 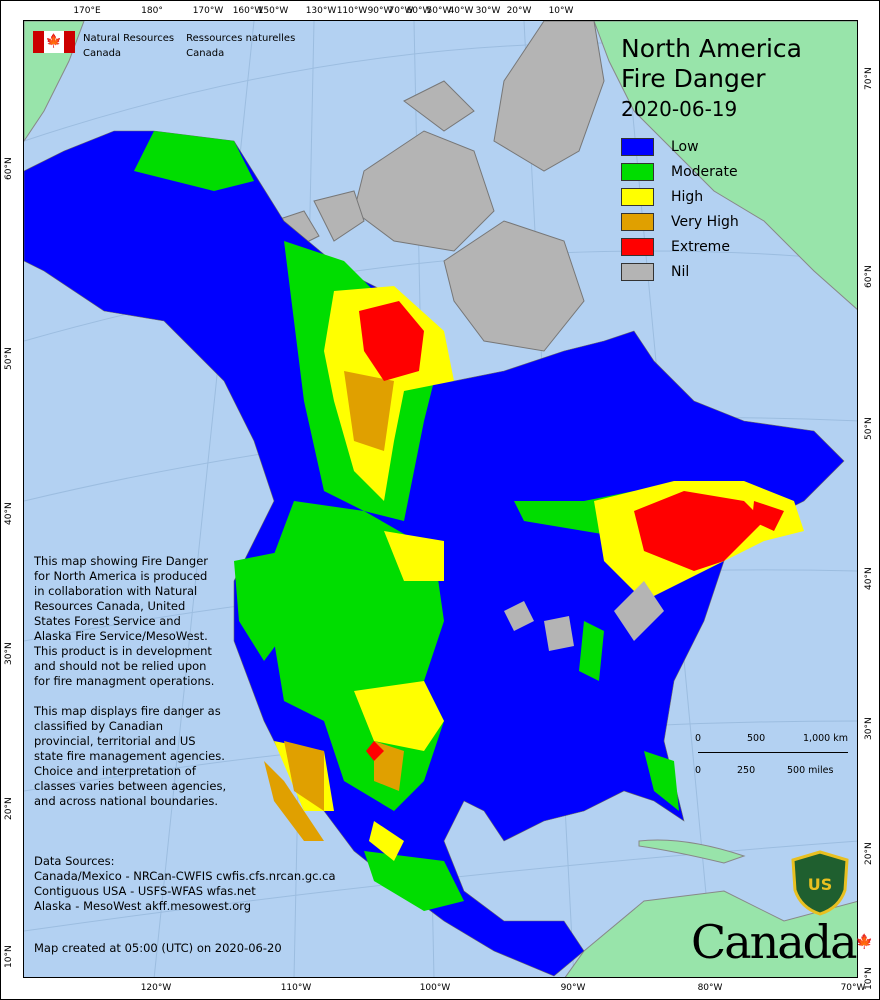 What do you see at coordinates (853, 988) in the screenshot?
I see `axis-label-bottom: 70°W` at bounding box center [853, 988].